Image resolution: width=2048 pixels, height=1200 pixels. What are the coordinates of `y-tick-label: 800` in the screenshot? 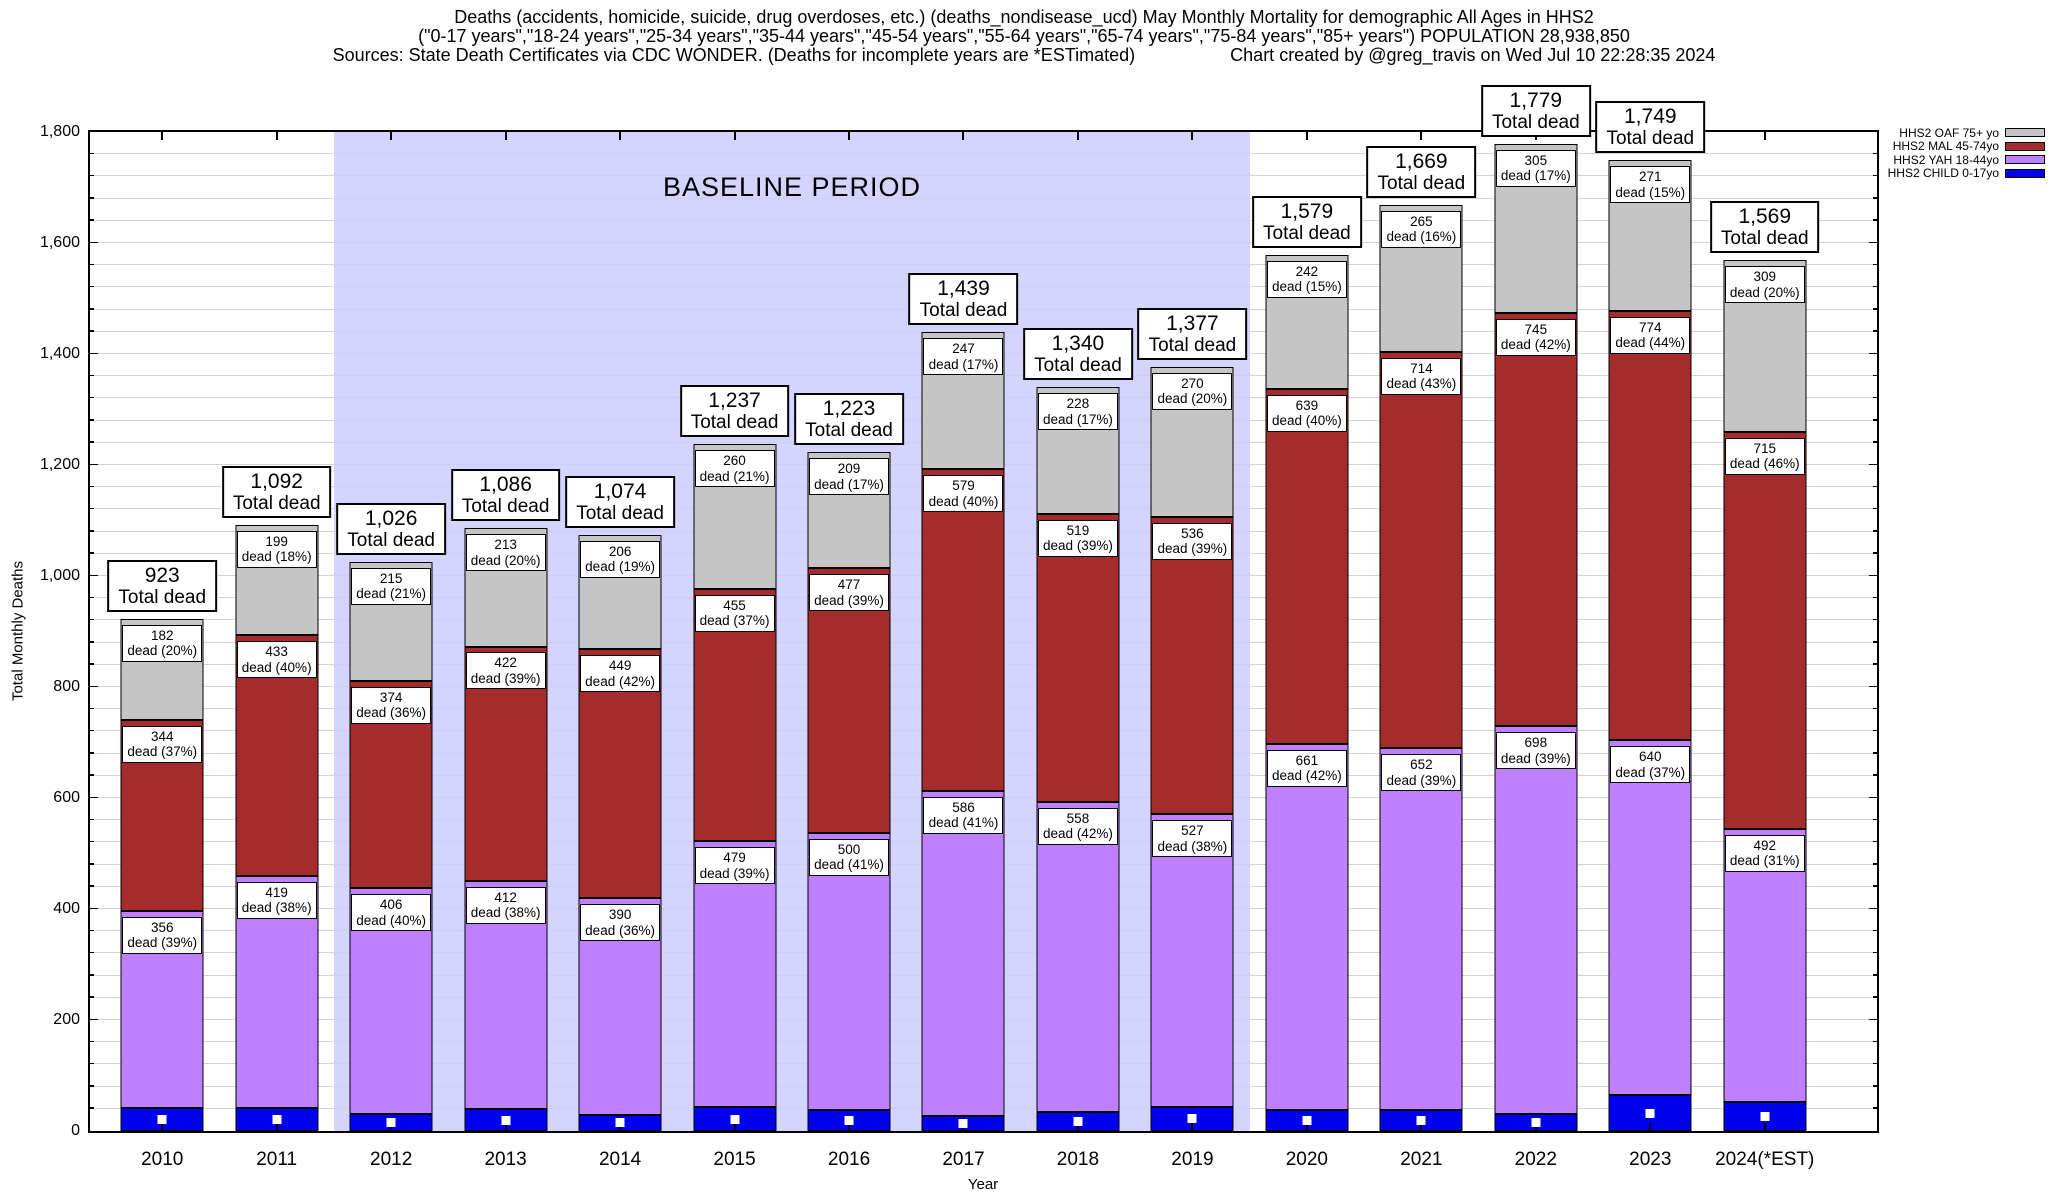 It's located at (66, 686).